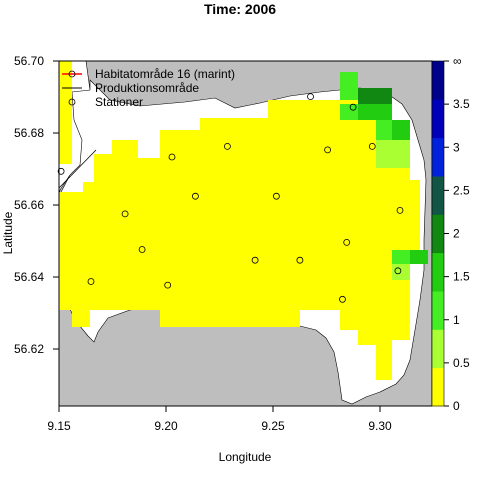 The height and width of the screenshot is (480, 480). What do you see at coordinates (219, 434) in the screenshot?
I see `x-axis: 9.15 9.20 9.25 9.30 Longitude` at bounding box center [219, 434].